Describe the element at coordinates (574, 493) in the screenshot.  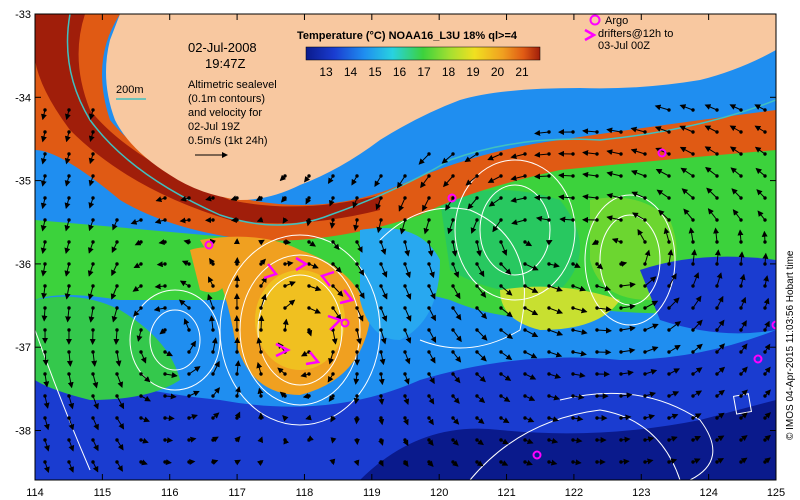
I see `x-tick-label: 122` at that location.